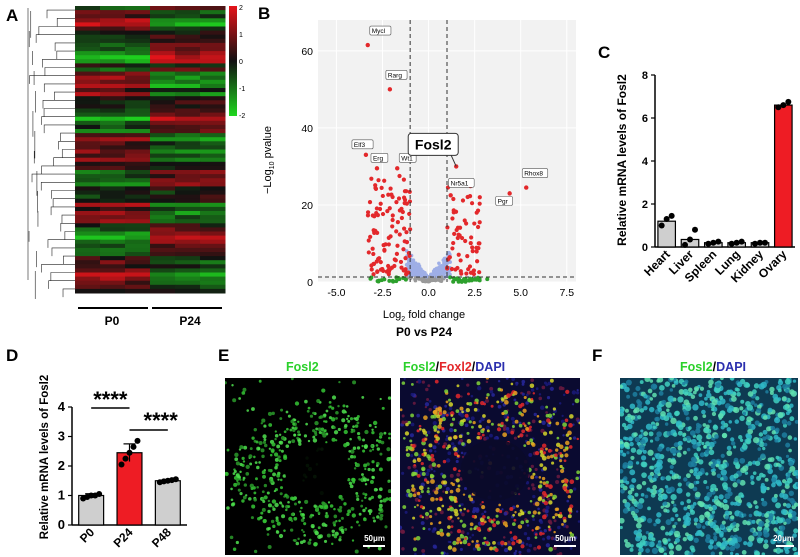  I want to click on volcano-point, so click(423, 271).